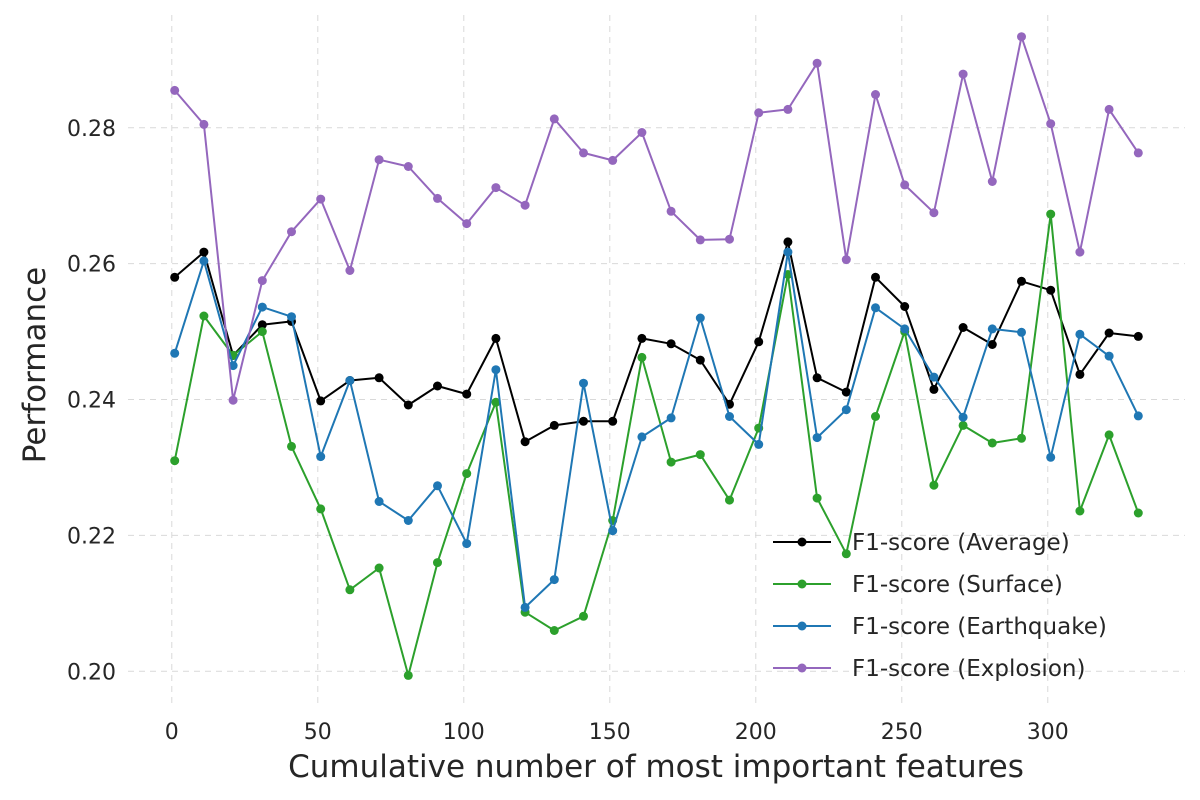 This screenshot has width=1200, height=800. What do you see at coordinates (921, 543) in the screenshot?
I see `legend-item: F1-score (Average)` at bounding box center [921, 543].